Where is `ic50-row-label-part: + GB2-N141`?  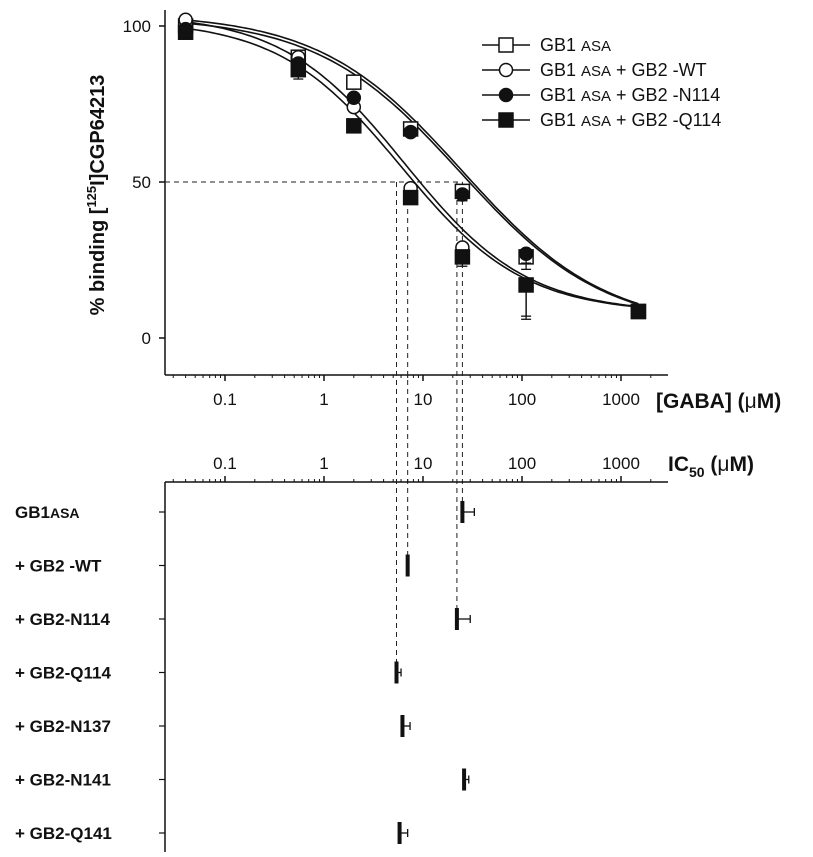 ic50-row-label-part: + GB2-N141 is located at coordinates (63, 780).